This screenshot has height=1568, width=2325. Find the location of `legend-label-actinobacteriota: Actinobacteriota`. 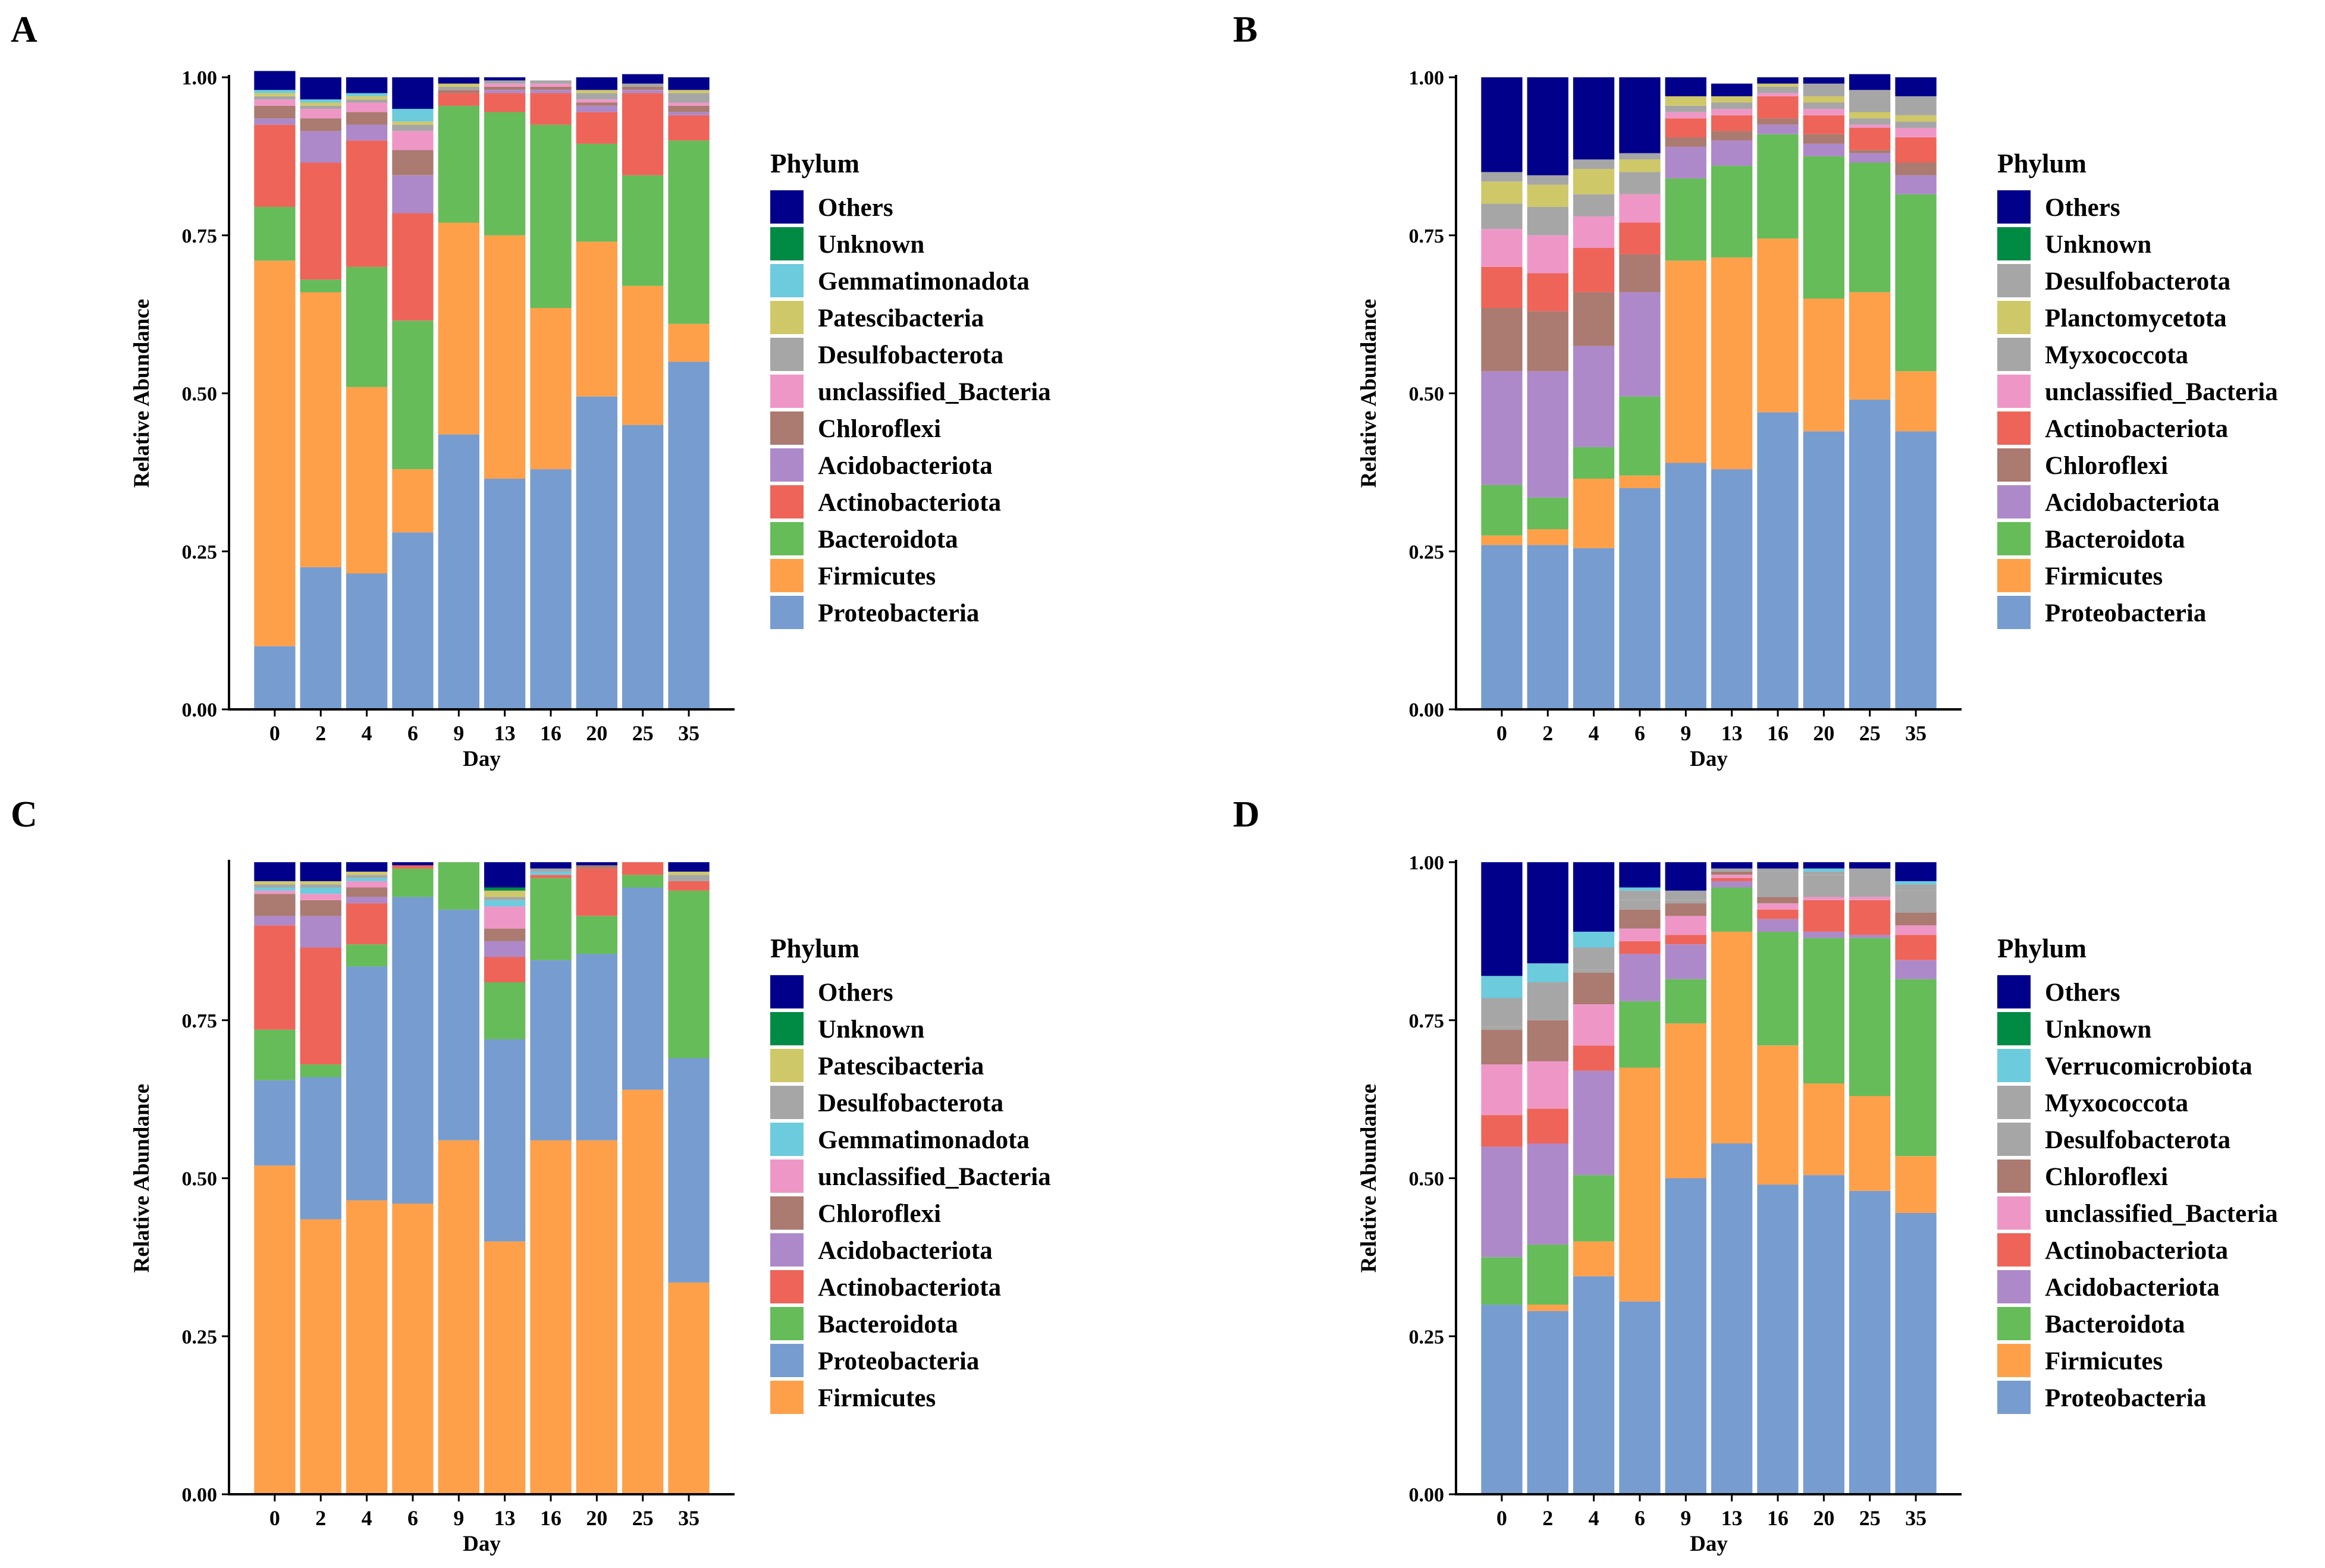

legend-label-actinobacteriota: Actinobacteriota is located at coordinates (909, 1288).